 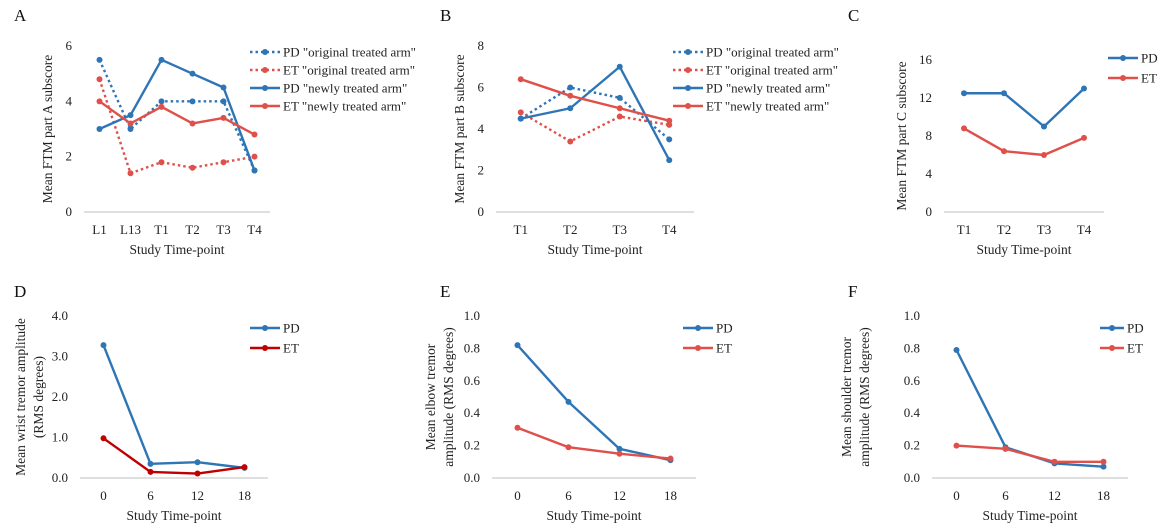 What do you see at coordinates (60, 315) in the screenshot?
I see `panel-d-ytick-label: 4.0` at bounding box center [60, 315].